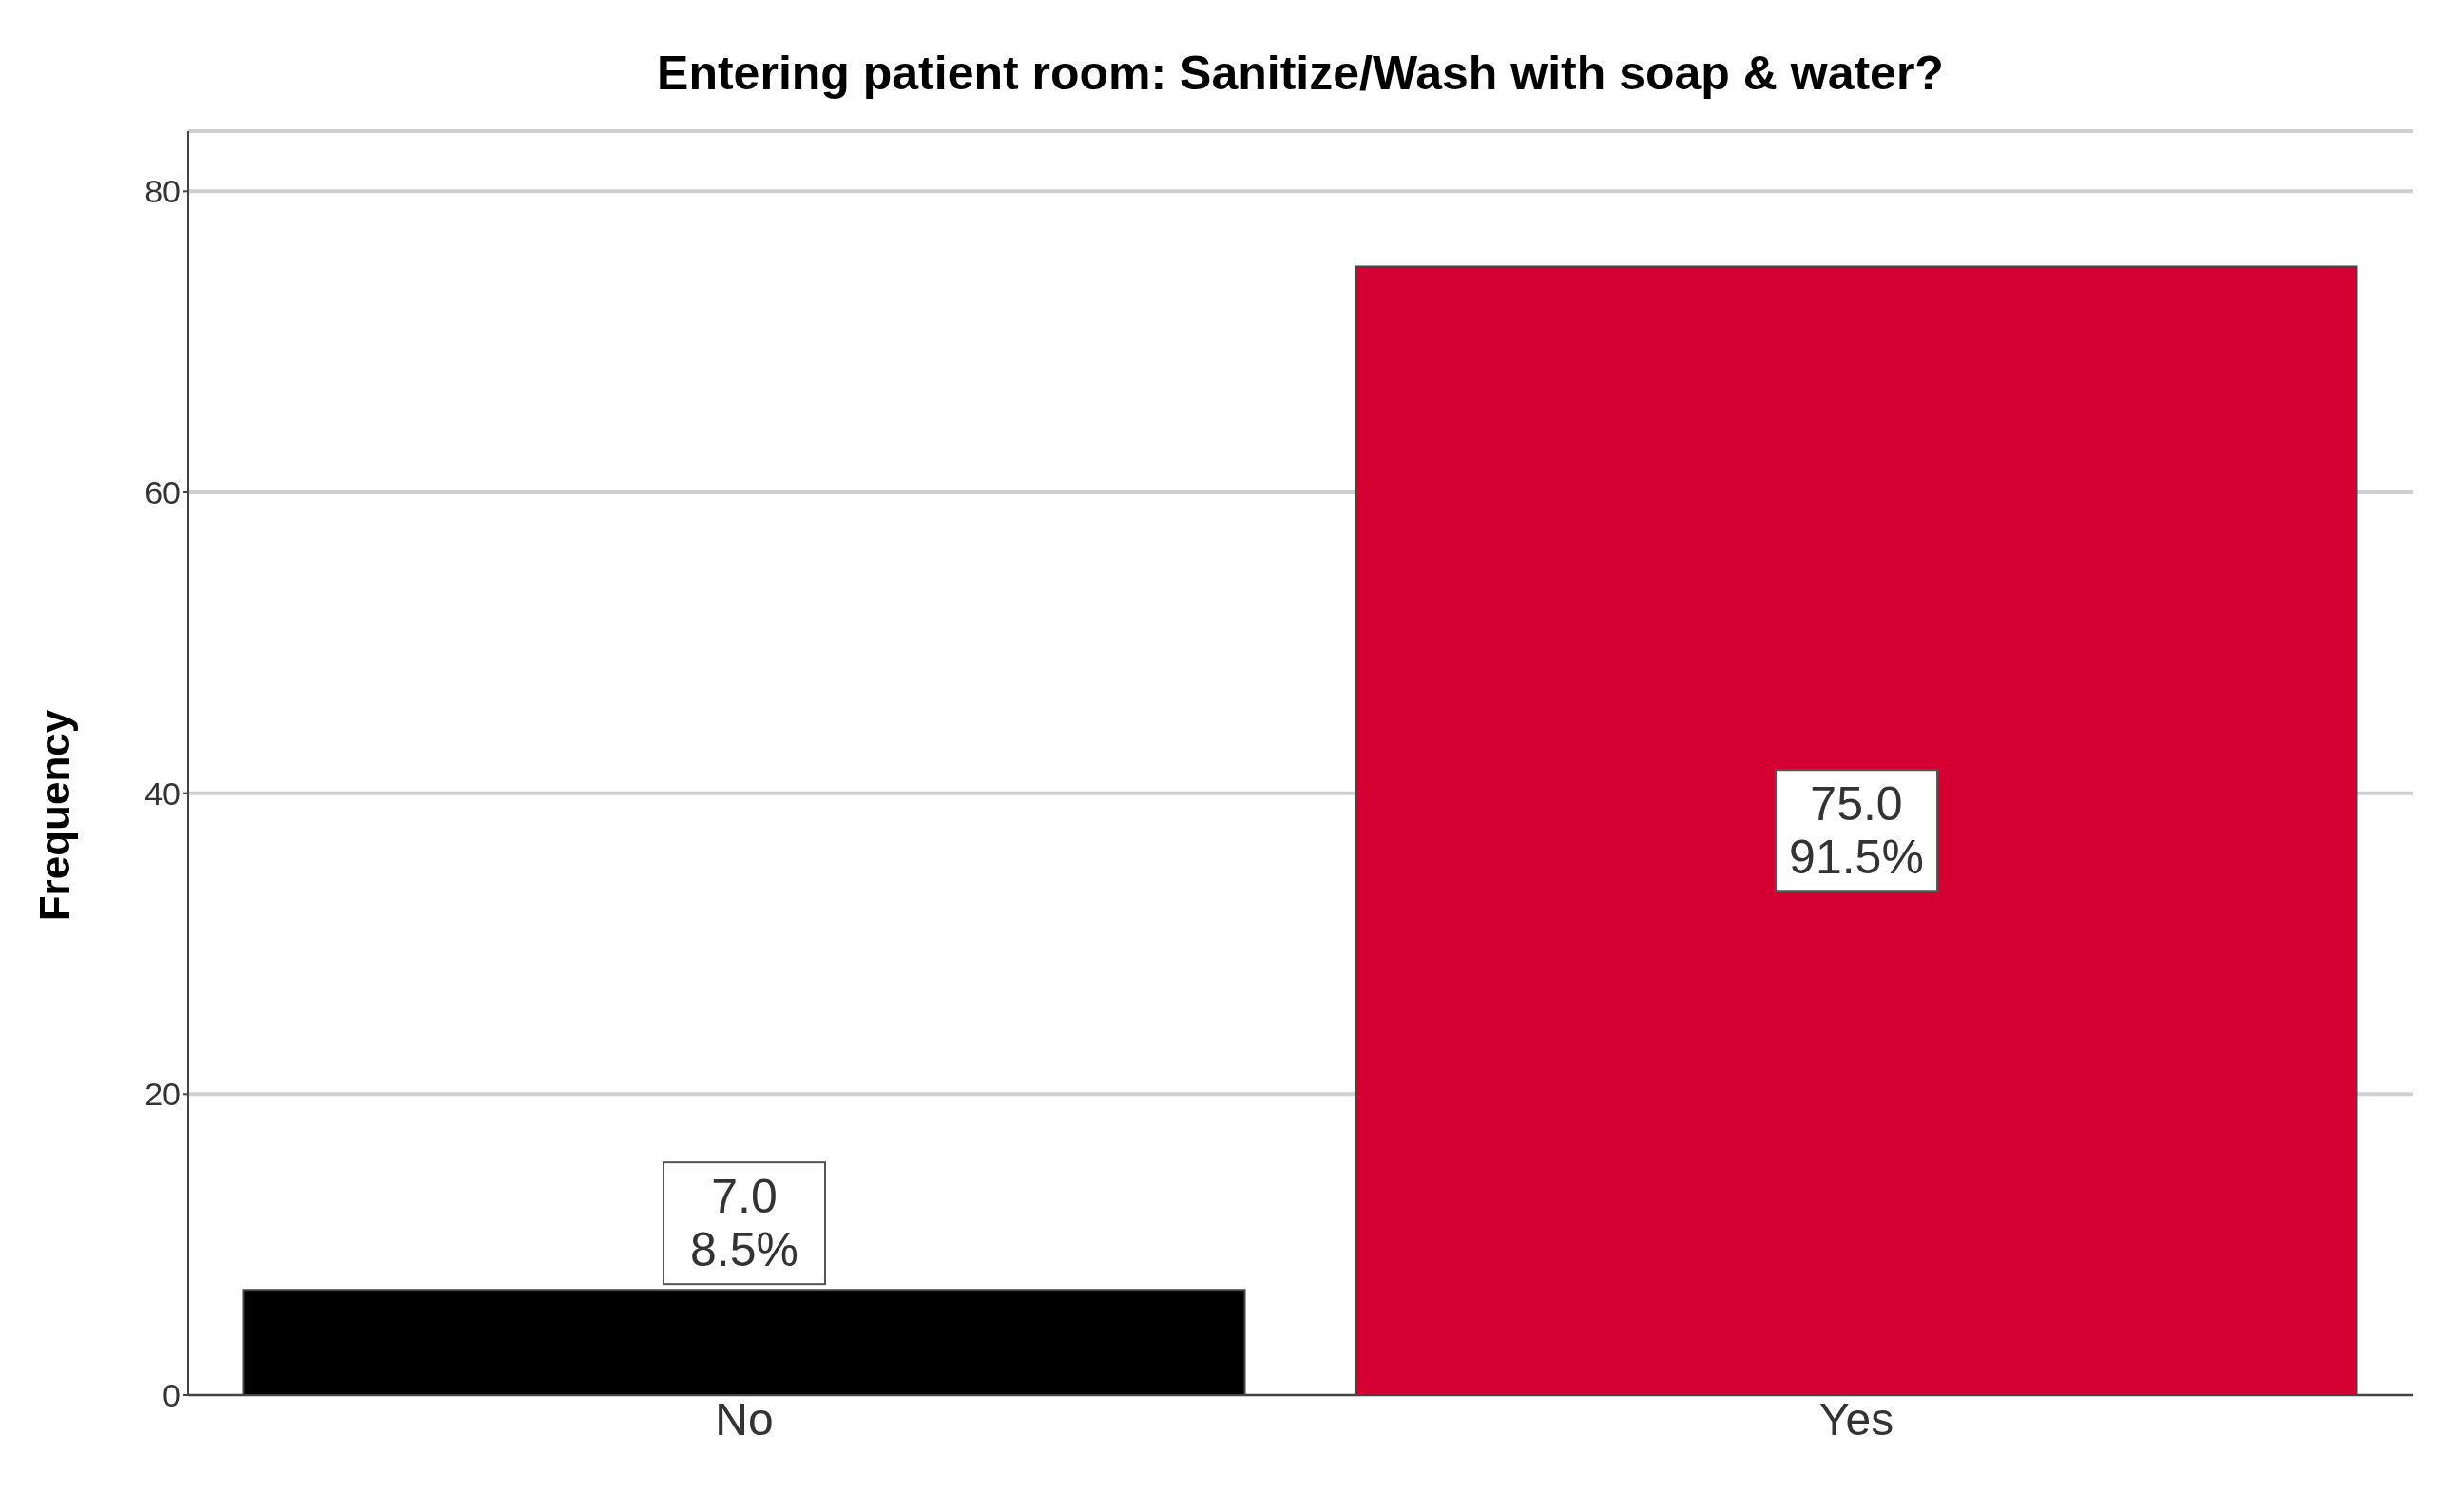 The height and width of the screenshot is (1512, 2461). What do you see at coordinates (172, 1395) in the screenshot?
I see `y-tick-label: 0` at bounding box center [172, 1395].